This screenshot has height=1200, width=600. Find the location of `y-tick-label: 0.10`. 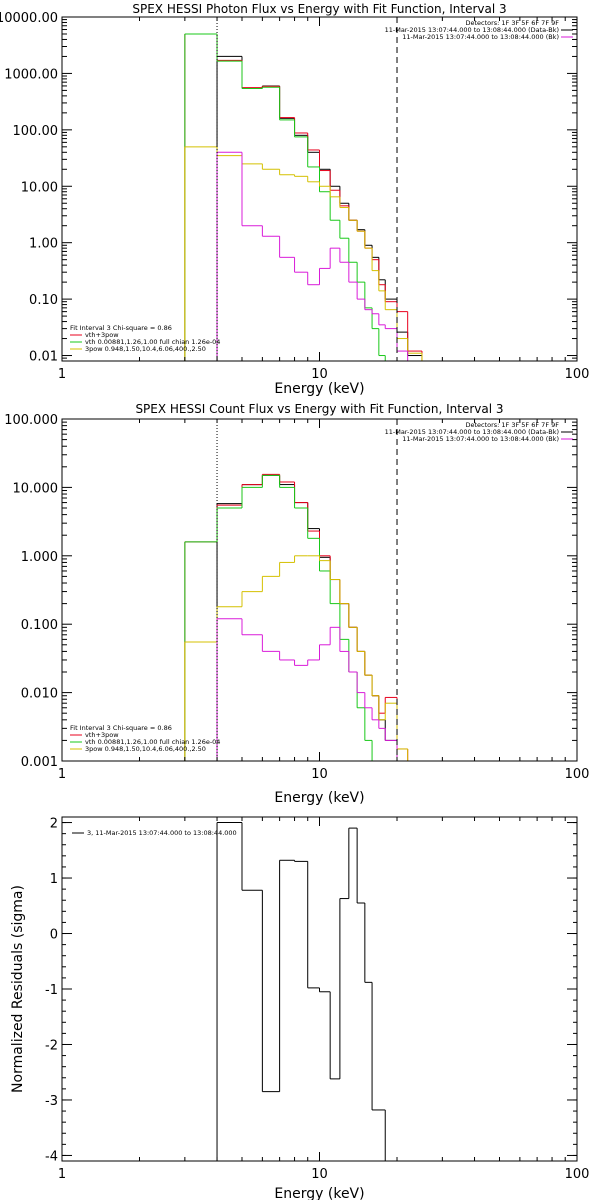

y-tick-label: 0.10 is located at coordinates (43, 300).